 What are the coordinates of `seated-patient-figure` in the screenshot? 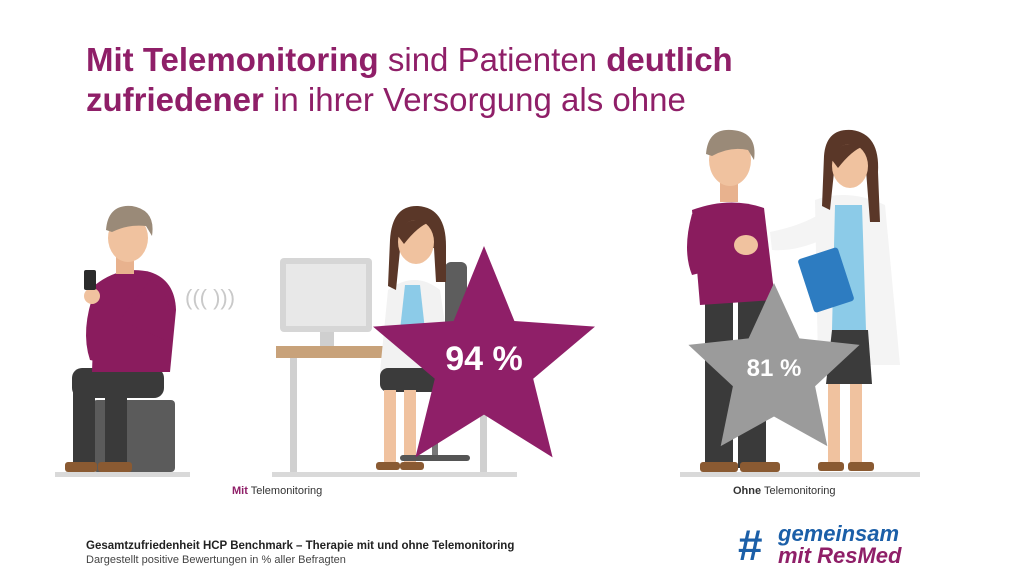 It's located at (120, 338).